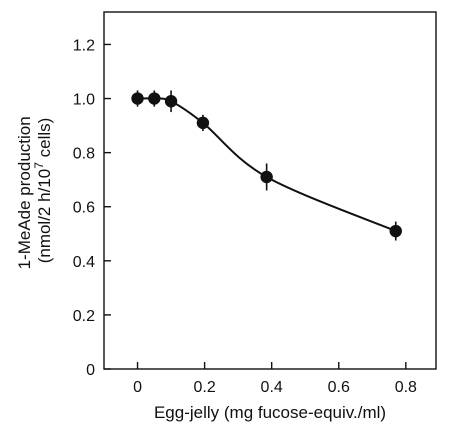 Image resolution: width=451 pixels, height=433 pixels. I want to click on y-axis-label-line1: 1-MeAde production, so click(24, 192).